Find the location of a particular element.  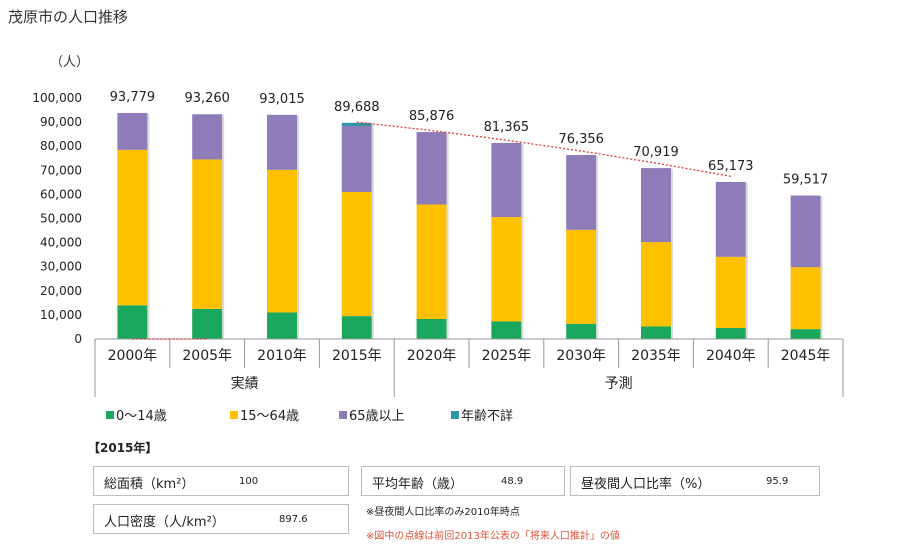

legend-item-65-plus: 65歳以上 is located at coordinates (372, 414).